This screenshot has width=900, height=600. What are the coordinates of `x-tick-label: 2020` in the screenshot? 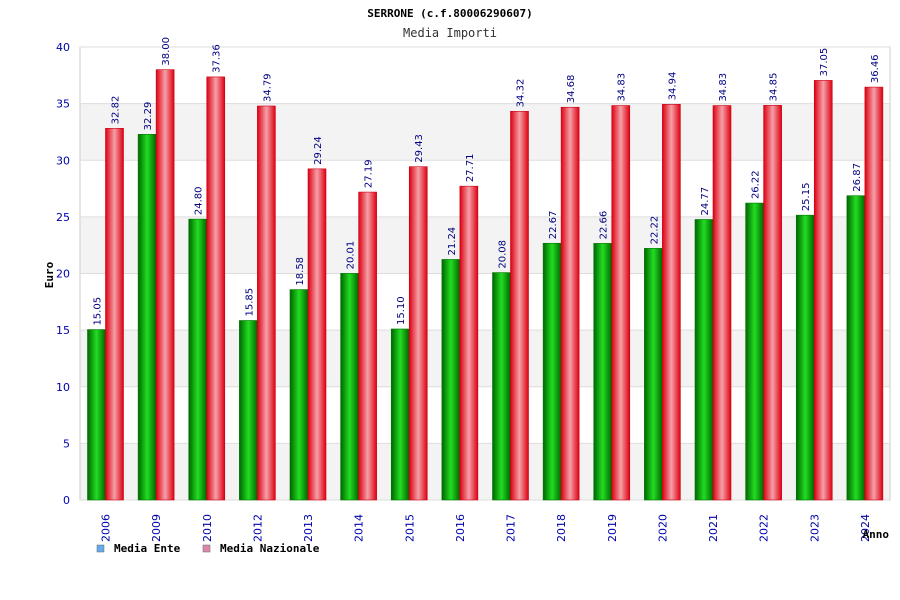 It's located at (662, 528).